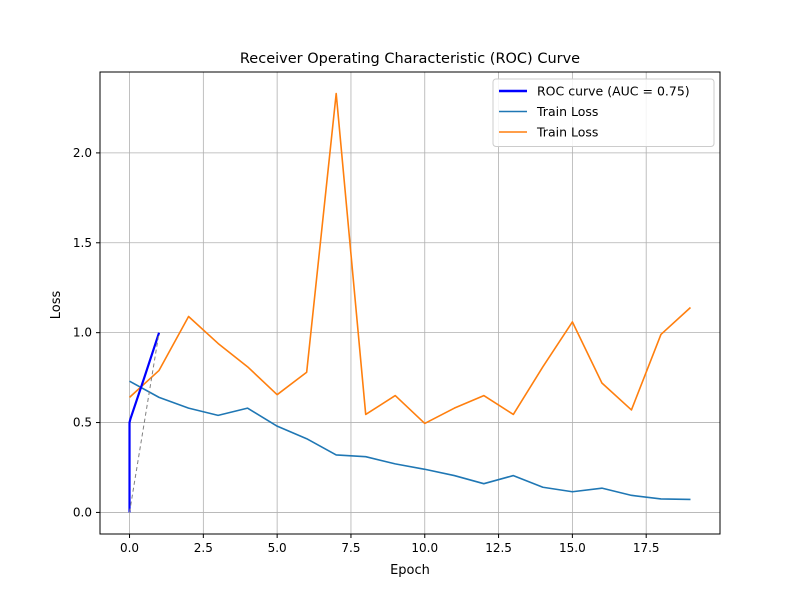 This screenshot has height=604, width=800. I want to click on y-tick-label: 1.0, so click(82, 333).